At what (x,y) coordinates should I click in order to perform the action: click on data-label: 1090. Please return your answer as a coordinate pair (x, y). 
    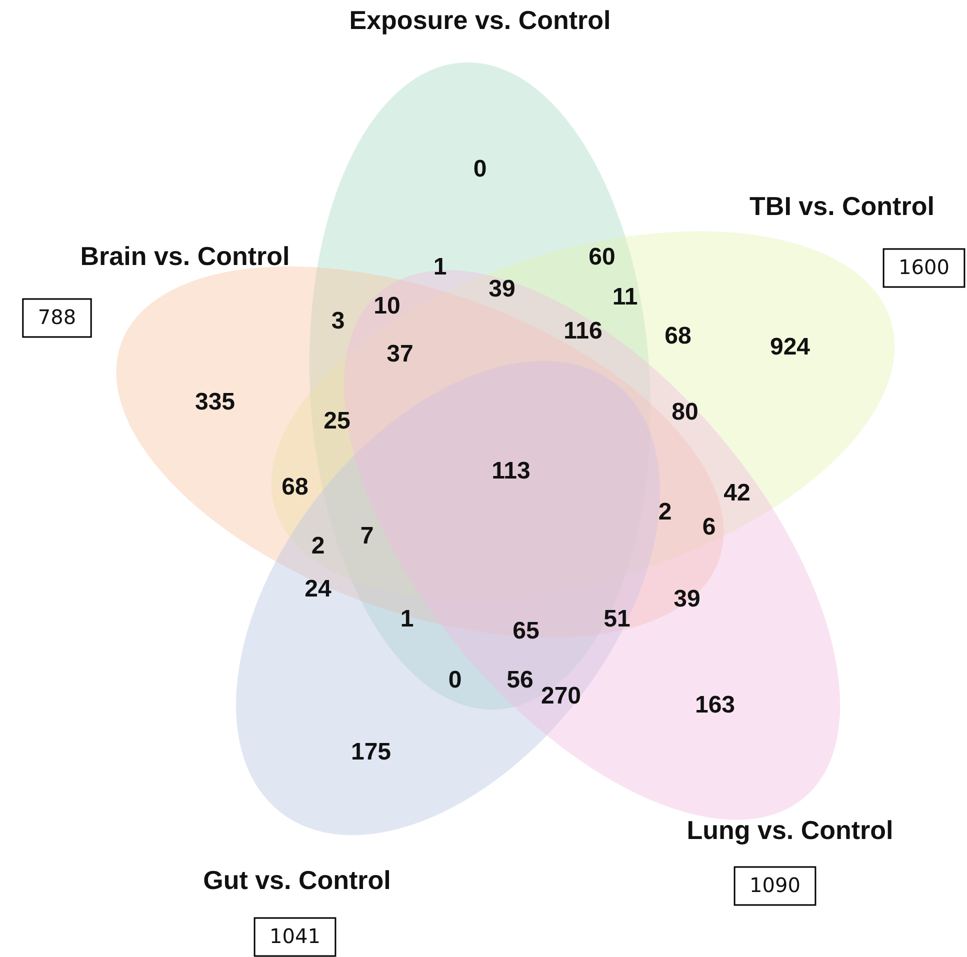
    Looking at the image, I should click on (775, 885).